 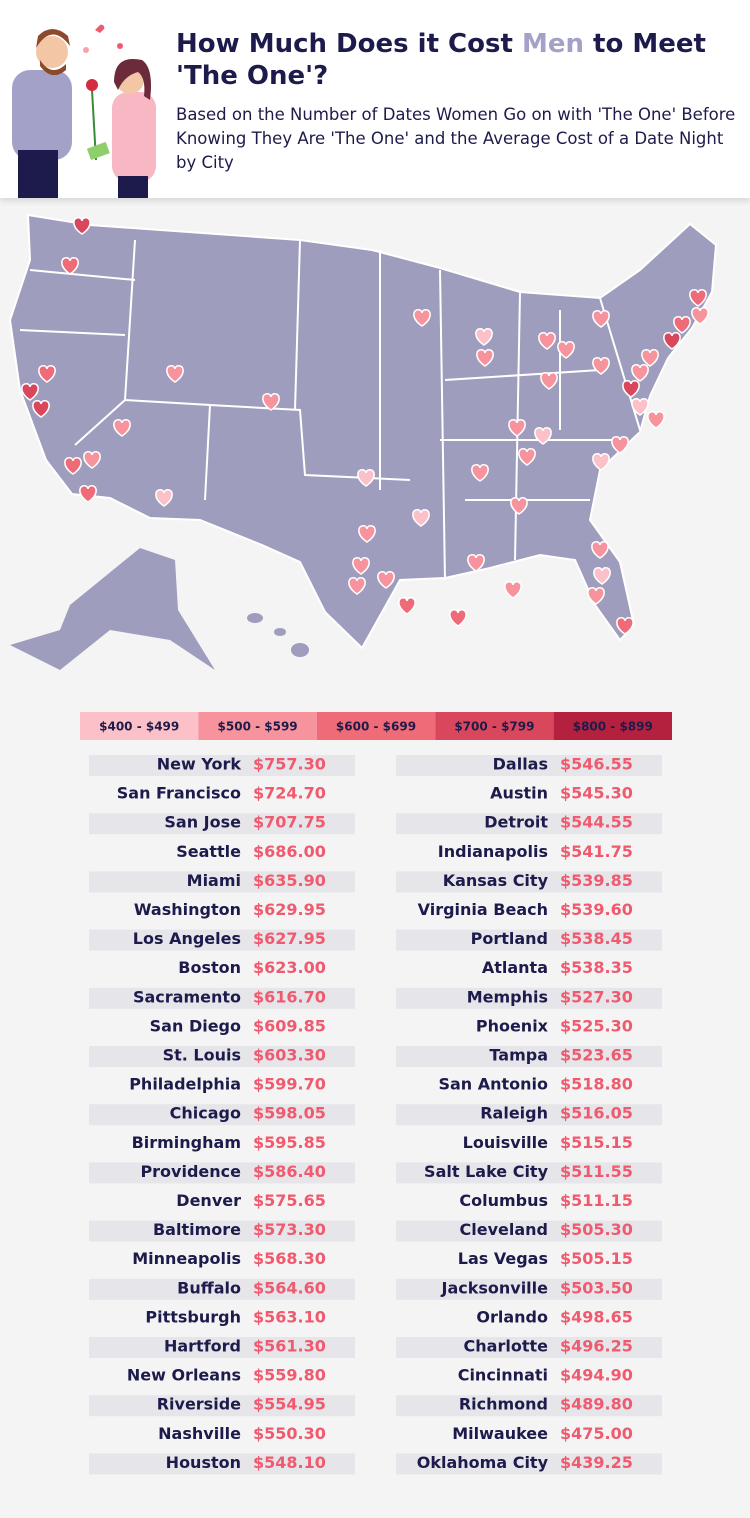 I want to click on city-name: Richmond, so click(x=503, y=1404).